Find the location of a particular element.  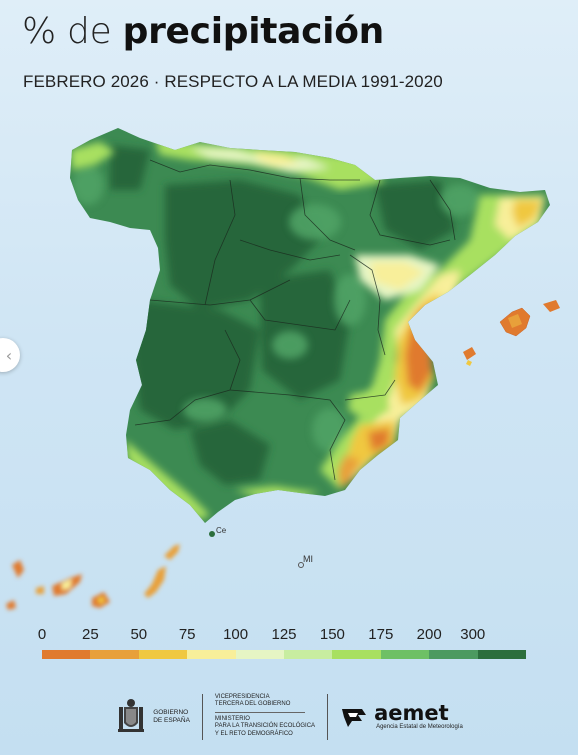

legend-labels: 0 25 50 75 100 125 150 175 200 300 is located at coordinates (282, 636).